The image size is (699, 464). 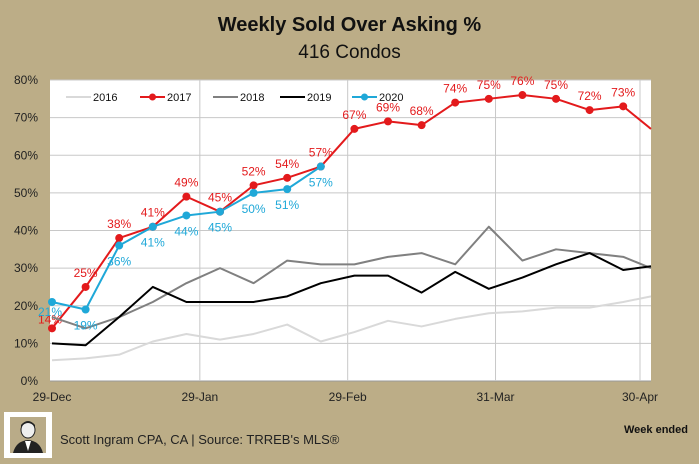 What do you see at coordinates (364, 97) in the screenshot?
I see `legend-marker-2020` at bounding box center [364, 97].